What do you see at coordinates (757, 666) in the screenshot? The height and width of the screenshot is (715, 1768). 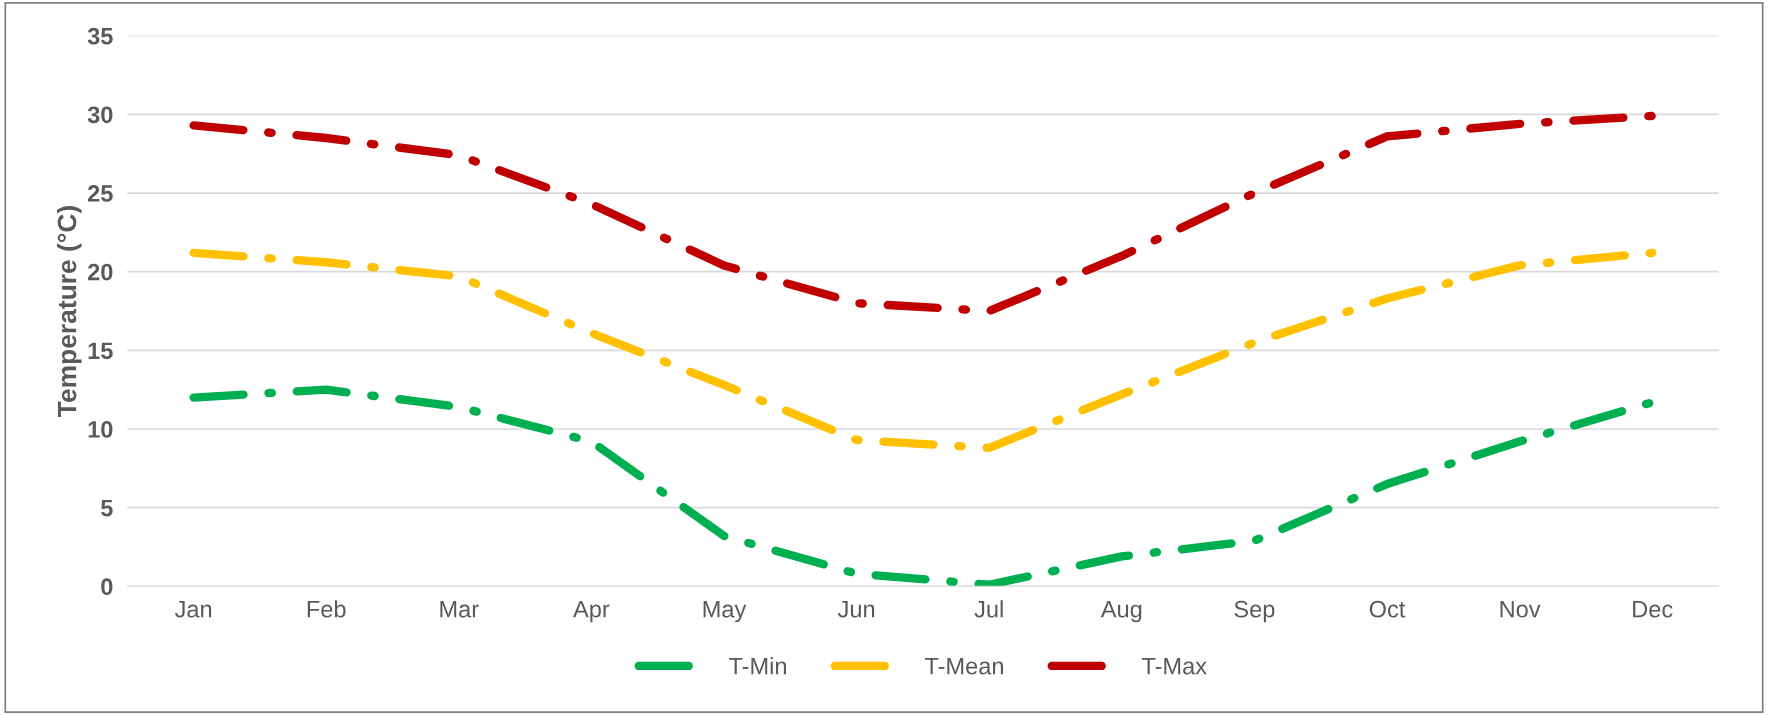 I see `legend-label: T-Min` at bounding box center [757, 666].